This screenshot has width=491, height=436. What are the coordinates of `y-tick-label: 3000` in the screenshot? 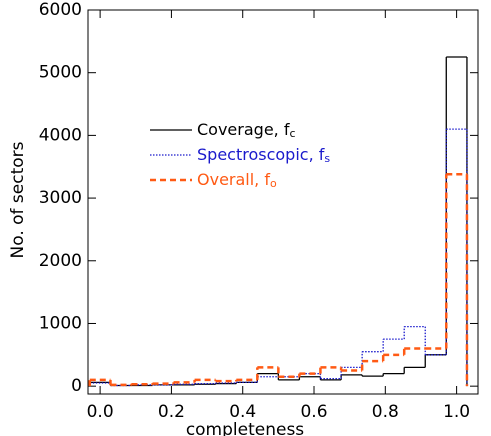 It's located at (60, 198).